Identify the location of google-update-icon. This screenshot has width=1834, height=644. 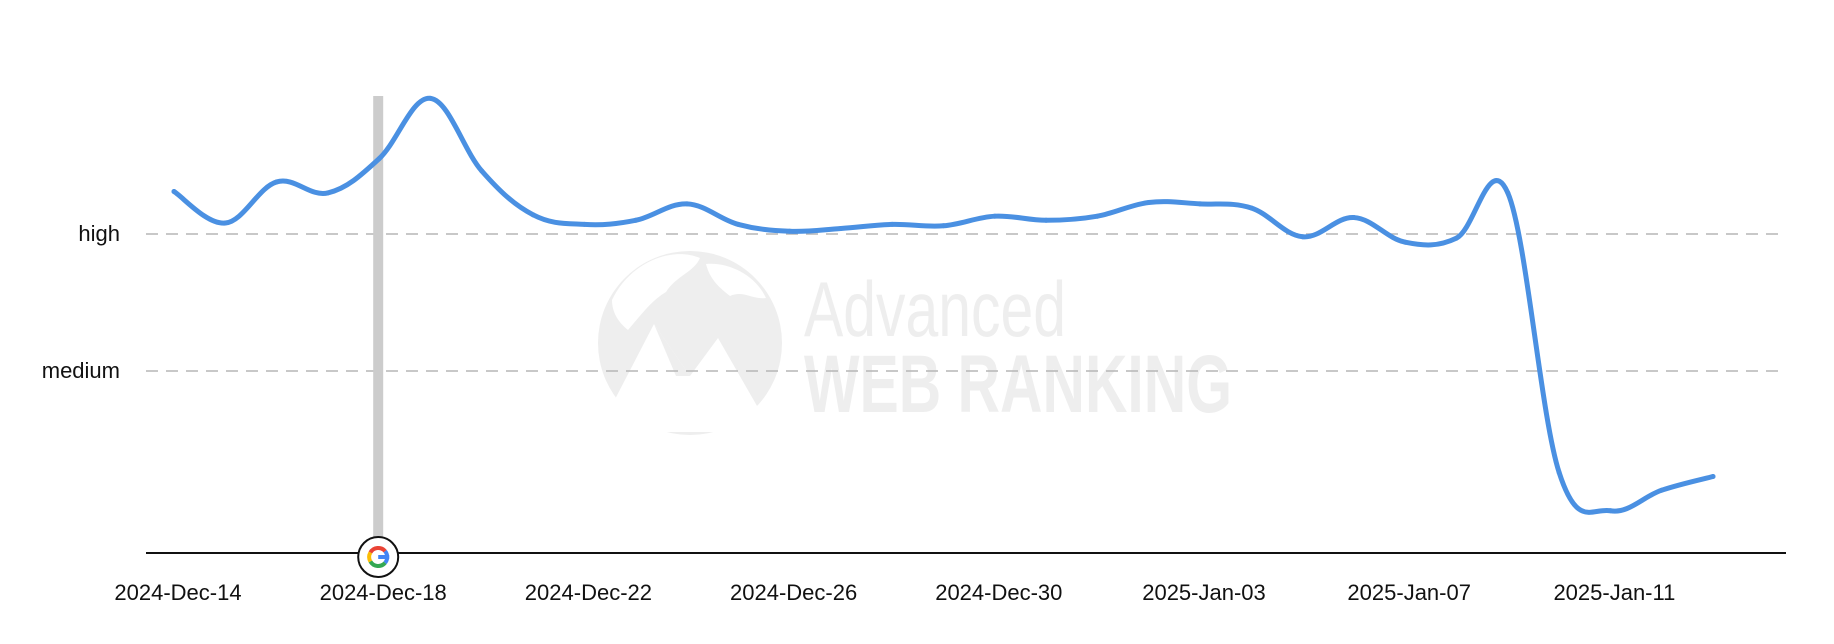
(378, 557).